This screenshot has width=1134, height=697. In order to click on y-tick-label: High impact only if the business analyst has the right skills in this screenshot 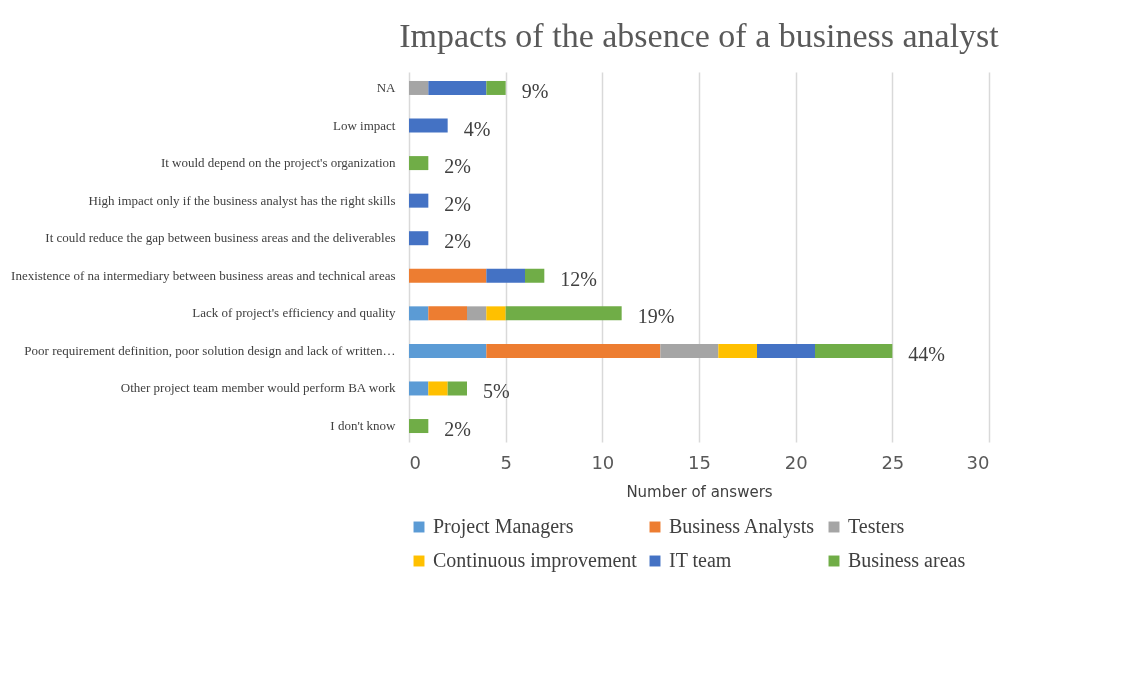, I will do `click(242, 200)`.